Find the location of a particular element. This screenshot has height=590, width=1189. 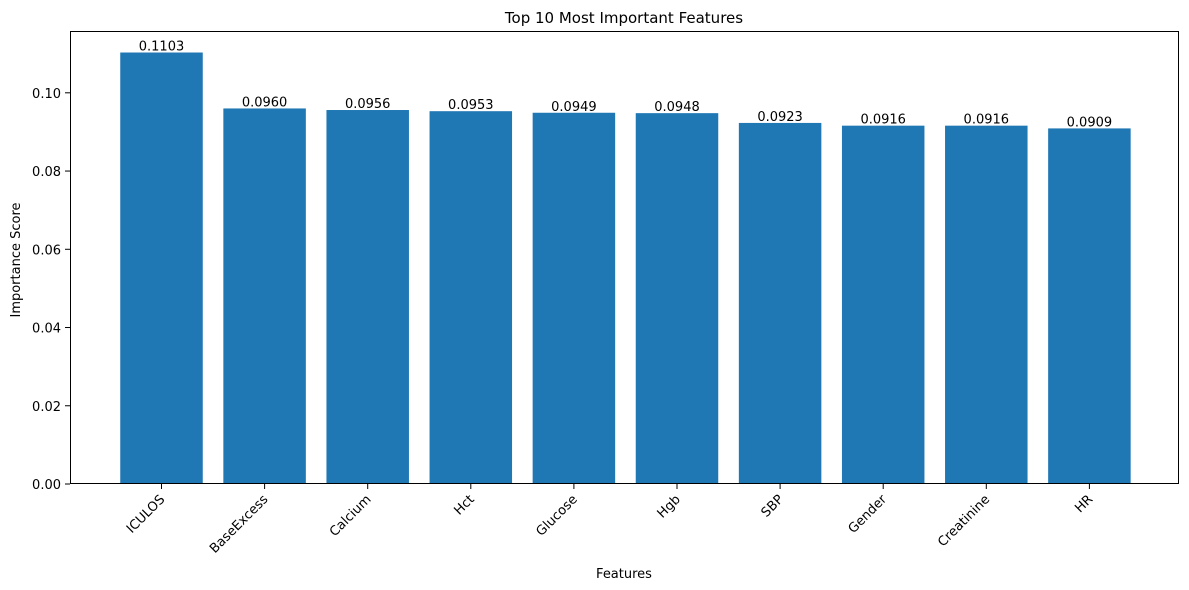

bar-creatinine is located at coordinates (986, 304).